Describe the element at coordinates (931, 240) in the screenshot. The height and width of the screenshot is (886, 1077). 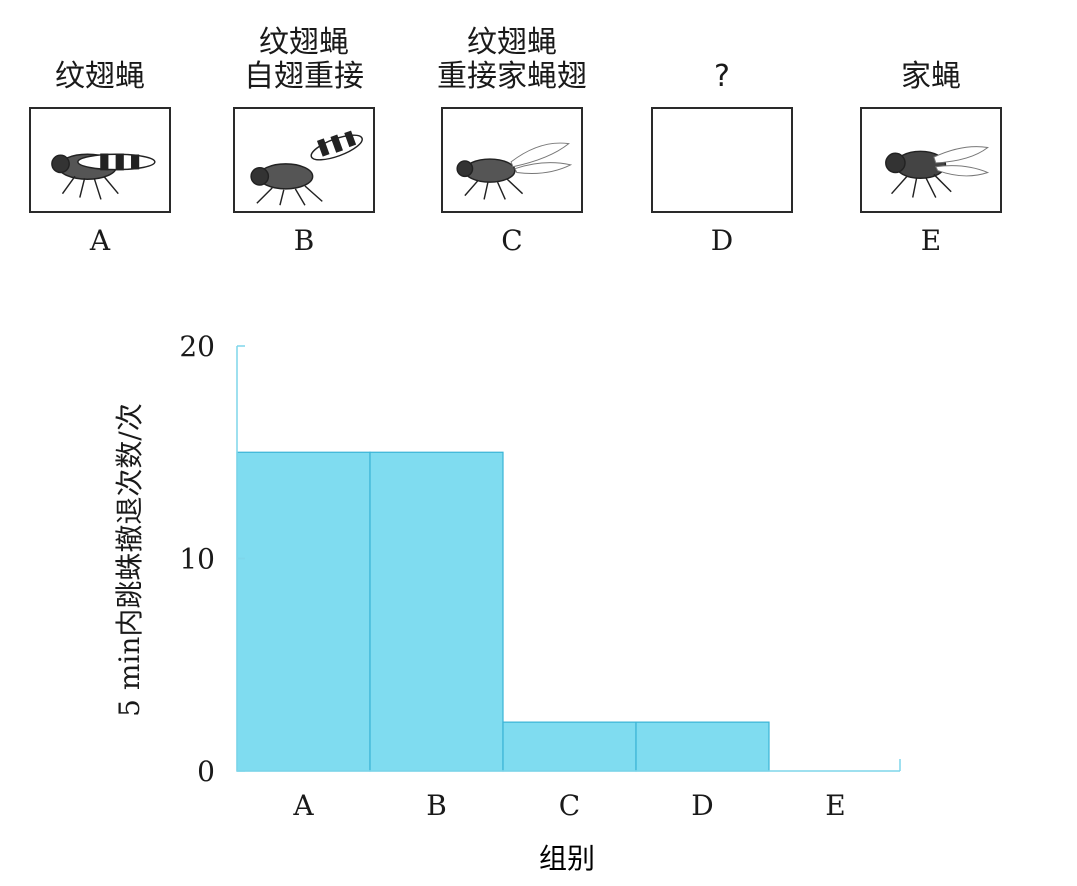
I see `panel-letter: E` at that location.